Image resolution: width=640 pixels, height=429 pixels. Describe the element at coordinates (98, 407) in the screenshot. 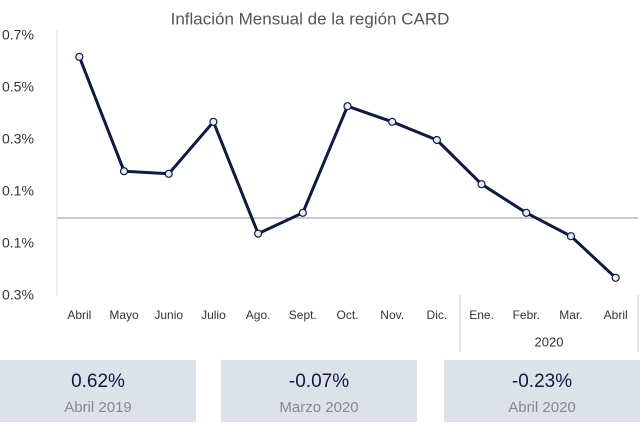

I see `card-label: Abril 2019` at that location.